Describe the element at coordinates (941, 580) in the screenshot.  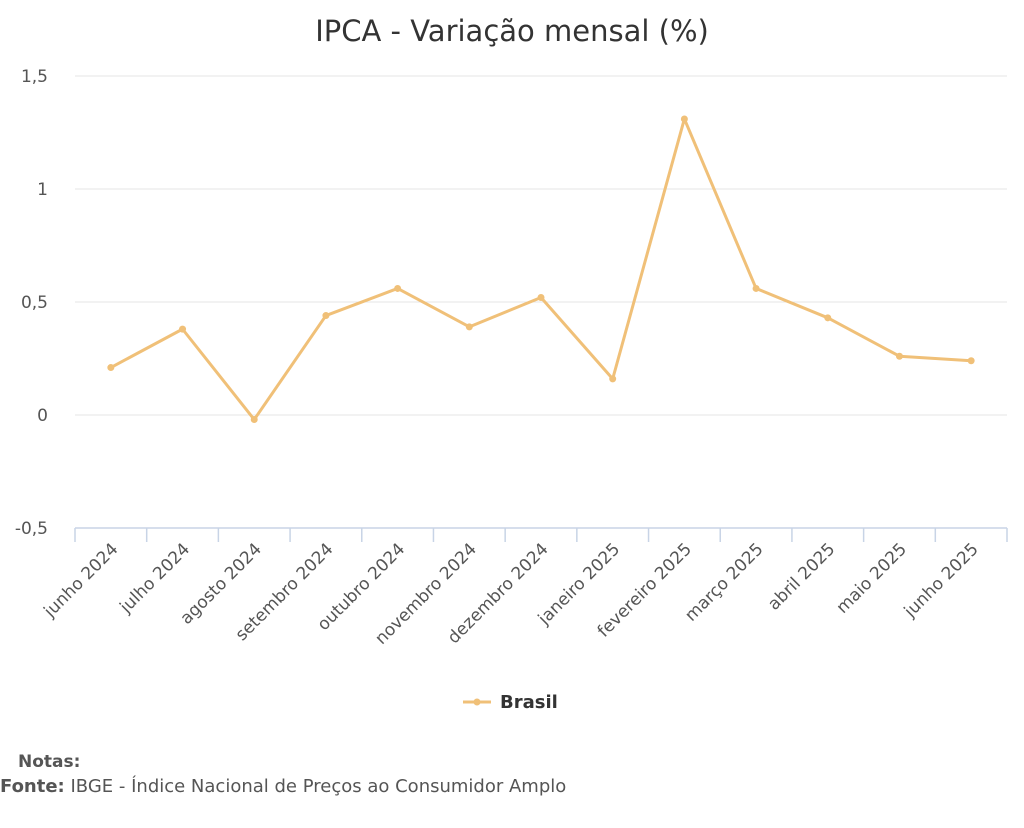
I see `x-tick-label: junho 2025` at that location.